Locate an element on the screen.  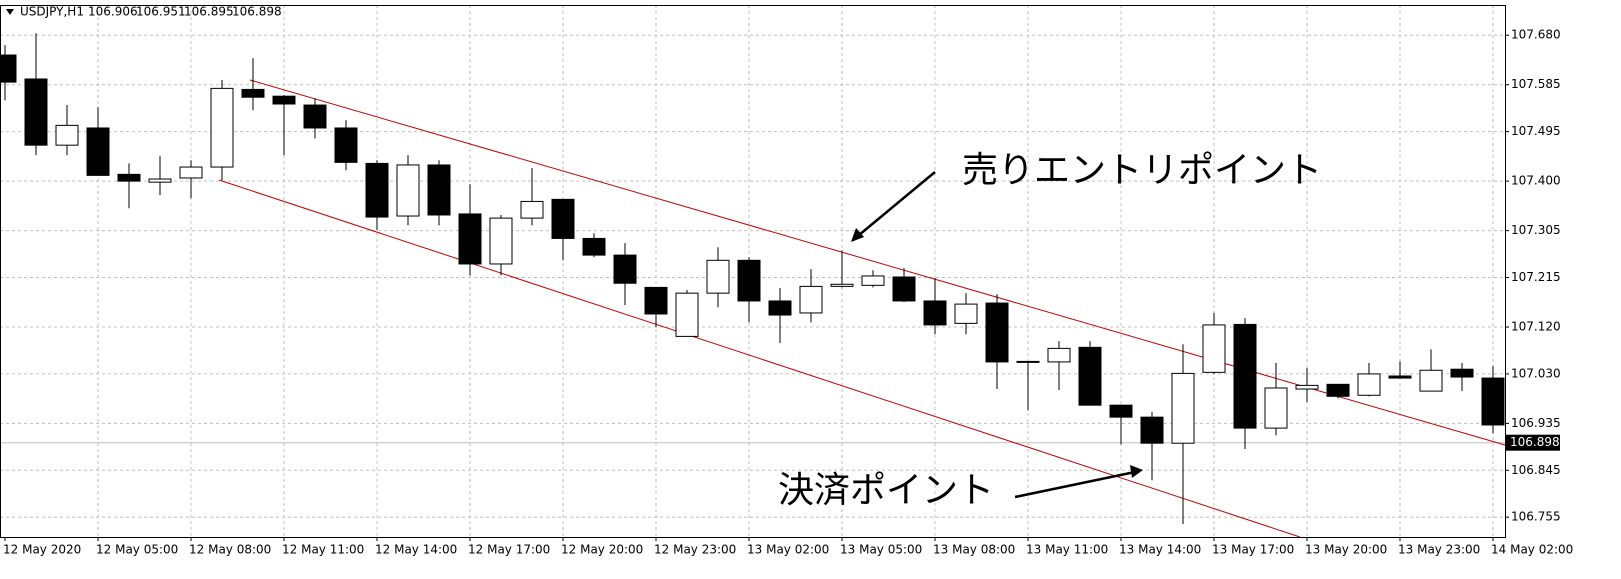
header-value: 106.895 is located at coordinates (209, 12).